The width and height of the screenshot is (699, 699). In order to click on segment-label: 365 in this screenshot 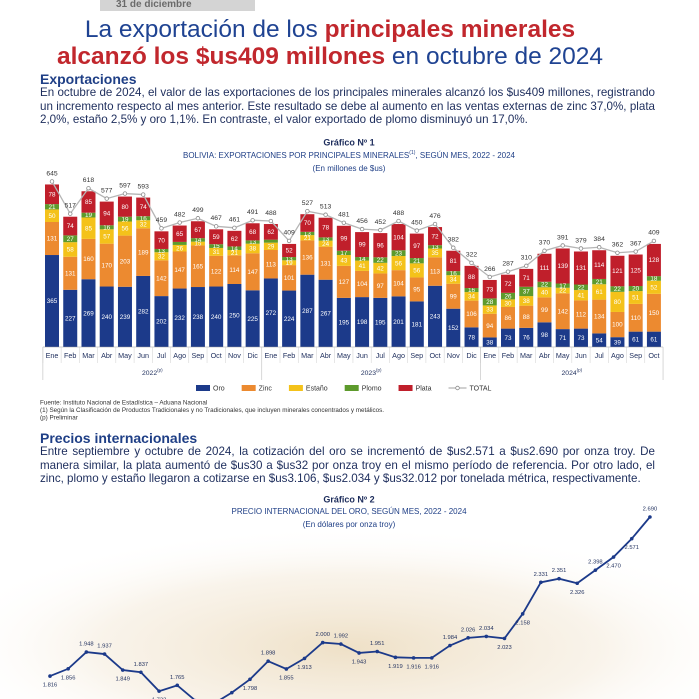, I will do `click(52, 301)`.